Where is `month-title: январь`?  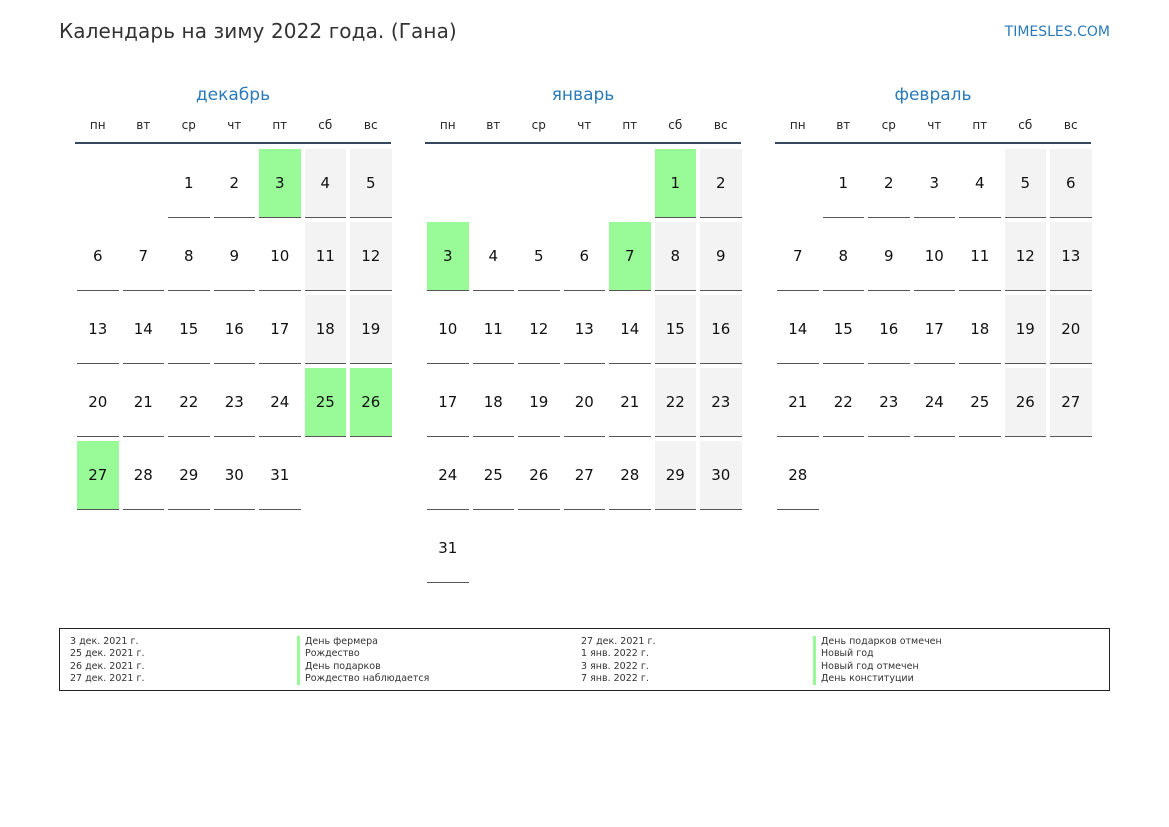
month-title: январь is located at coordinates (583, 95).